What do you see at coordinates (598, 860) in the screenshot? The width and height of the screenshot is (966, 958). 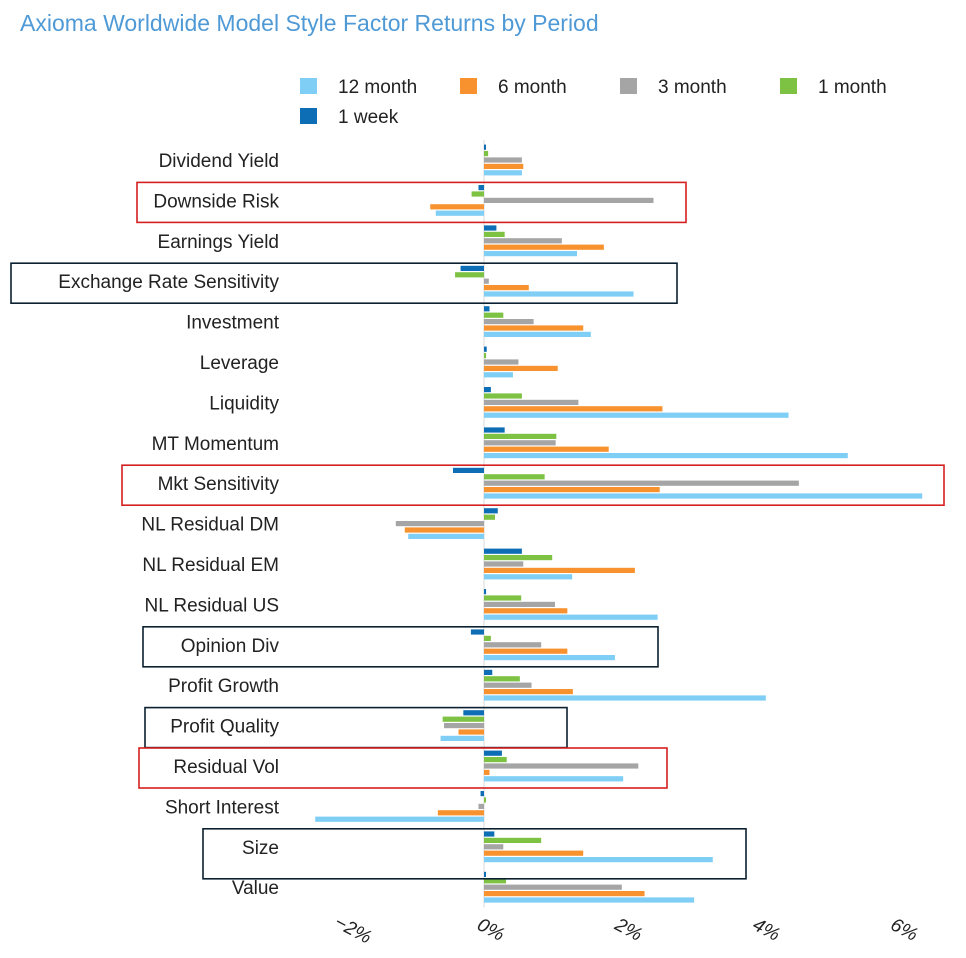 I see `bar-size-12-month` at bounding box center [598, 860].